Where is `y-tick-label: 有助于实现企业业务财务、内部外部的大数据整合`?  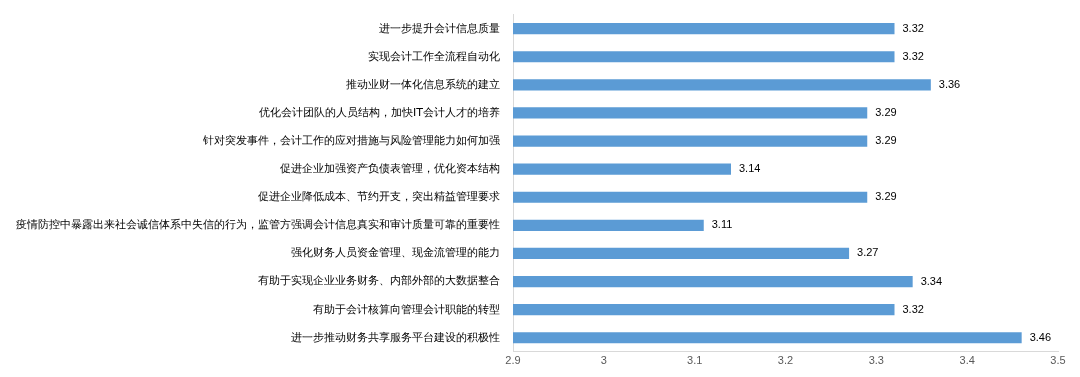
y-tick-label: 有助于实现企业业务财务、内部外部的大数据整合 is located at coordinates (379, 281).